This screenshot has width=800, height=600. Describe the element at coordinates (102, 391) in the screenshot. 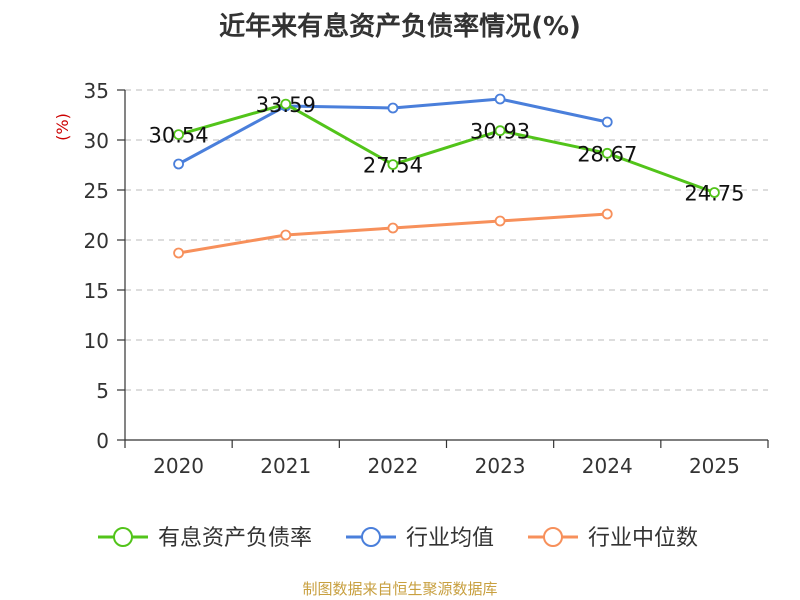

I see `y-tick-label: 5` at that location.